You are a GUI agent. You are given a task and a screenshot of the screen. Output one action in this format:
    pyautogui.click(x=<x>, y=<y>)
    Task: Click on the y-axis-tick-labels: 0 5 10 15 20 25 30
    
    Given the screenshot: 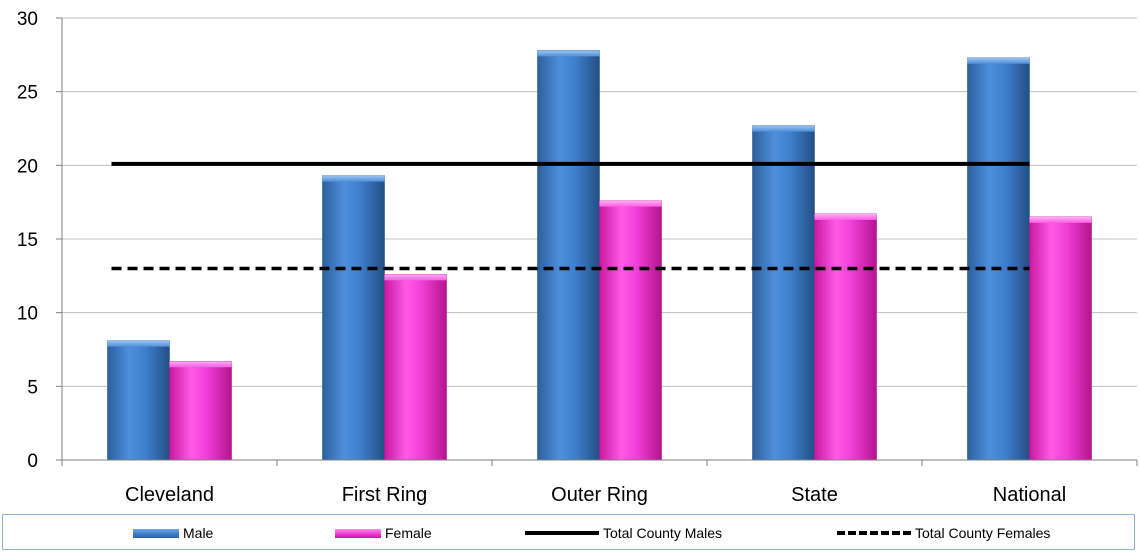 What is the action you would take?
    pyautogui.click(x=39, y=240)
    